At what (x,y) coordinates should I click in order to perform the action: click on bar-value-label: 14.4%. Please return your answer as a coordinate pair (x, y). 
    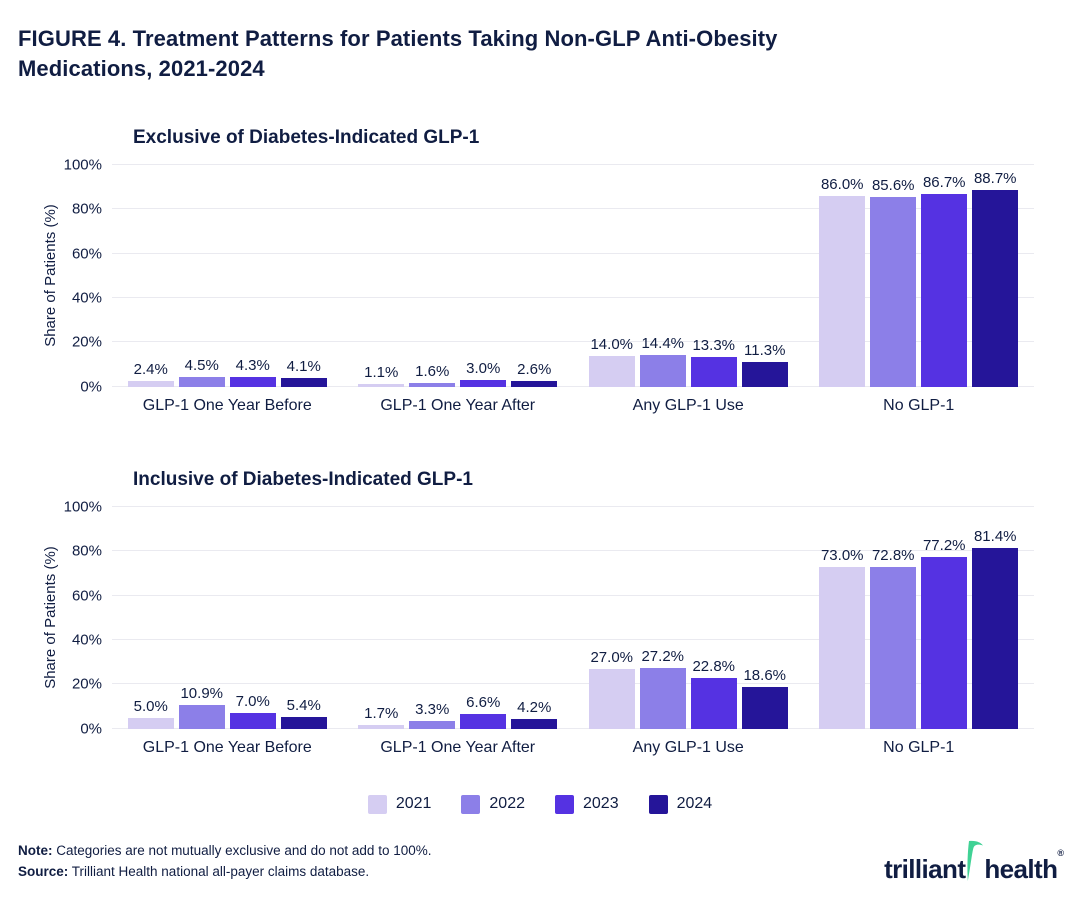
    Looking at the image, I should click on (663, 343).